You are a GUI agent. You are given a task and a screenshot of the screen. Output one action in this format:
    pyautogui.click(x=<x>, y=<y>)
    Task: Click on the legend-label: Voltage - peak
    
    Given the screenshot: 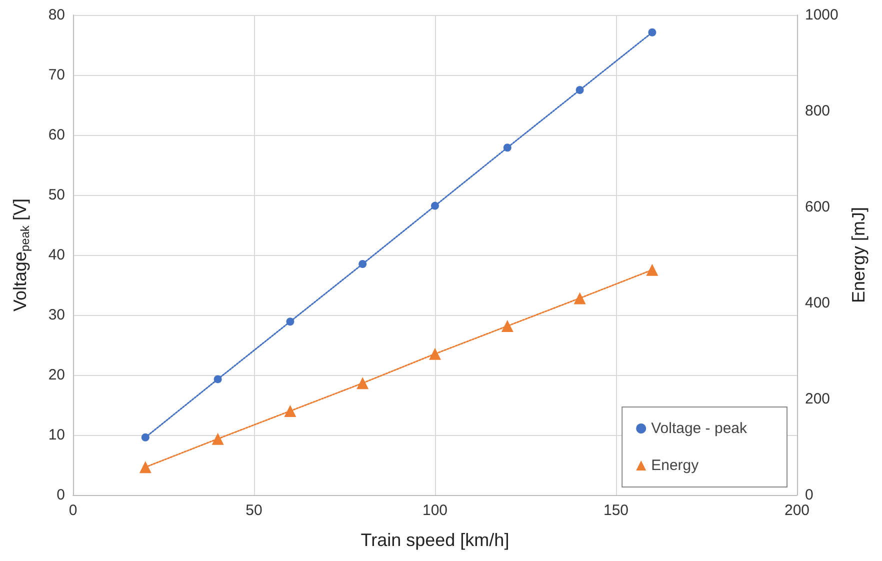 What is the action you would take?
    pyautogui.click(x=699, y=428)
    